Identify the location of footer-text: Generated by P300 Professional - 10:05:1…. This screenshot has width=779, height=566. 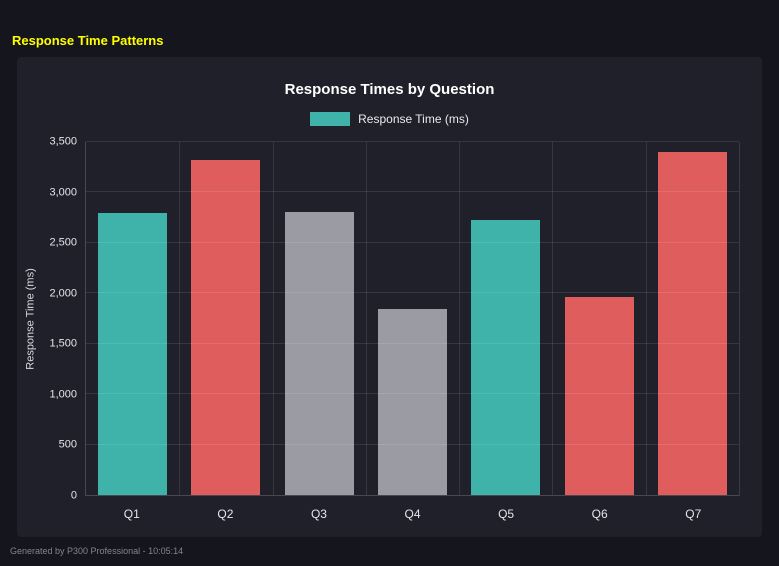
(97, 551).